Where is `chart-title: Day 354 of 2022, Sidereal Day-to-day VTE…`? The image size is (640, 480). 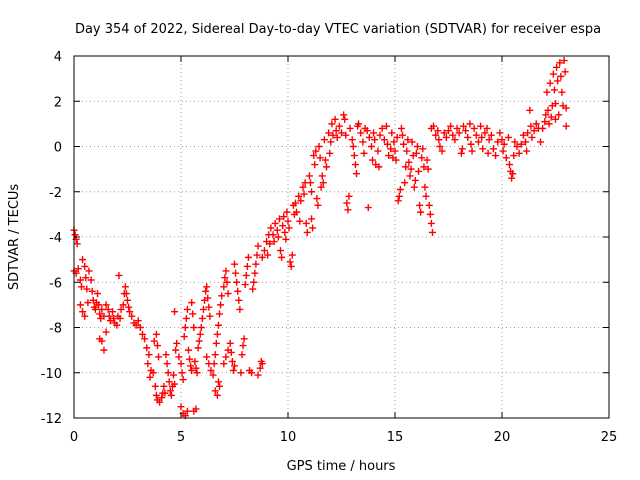
chart-title: Day 354 of 2022, Sidereal Day-to-day VTE… is located at coordinates (338, 29).